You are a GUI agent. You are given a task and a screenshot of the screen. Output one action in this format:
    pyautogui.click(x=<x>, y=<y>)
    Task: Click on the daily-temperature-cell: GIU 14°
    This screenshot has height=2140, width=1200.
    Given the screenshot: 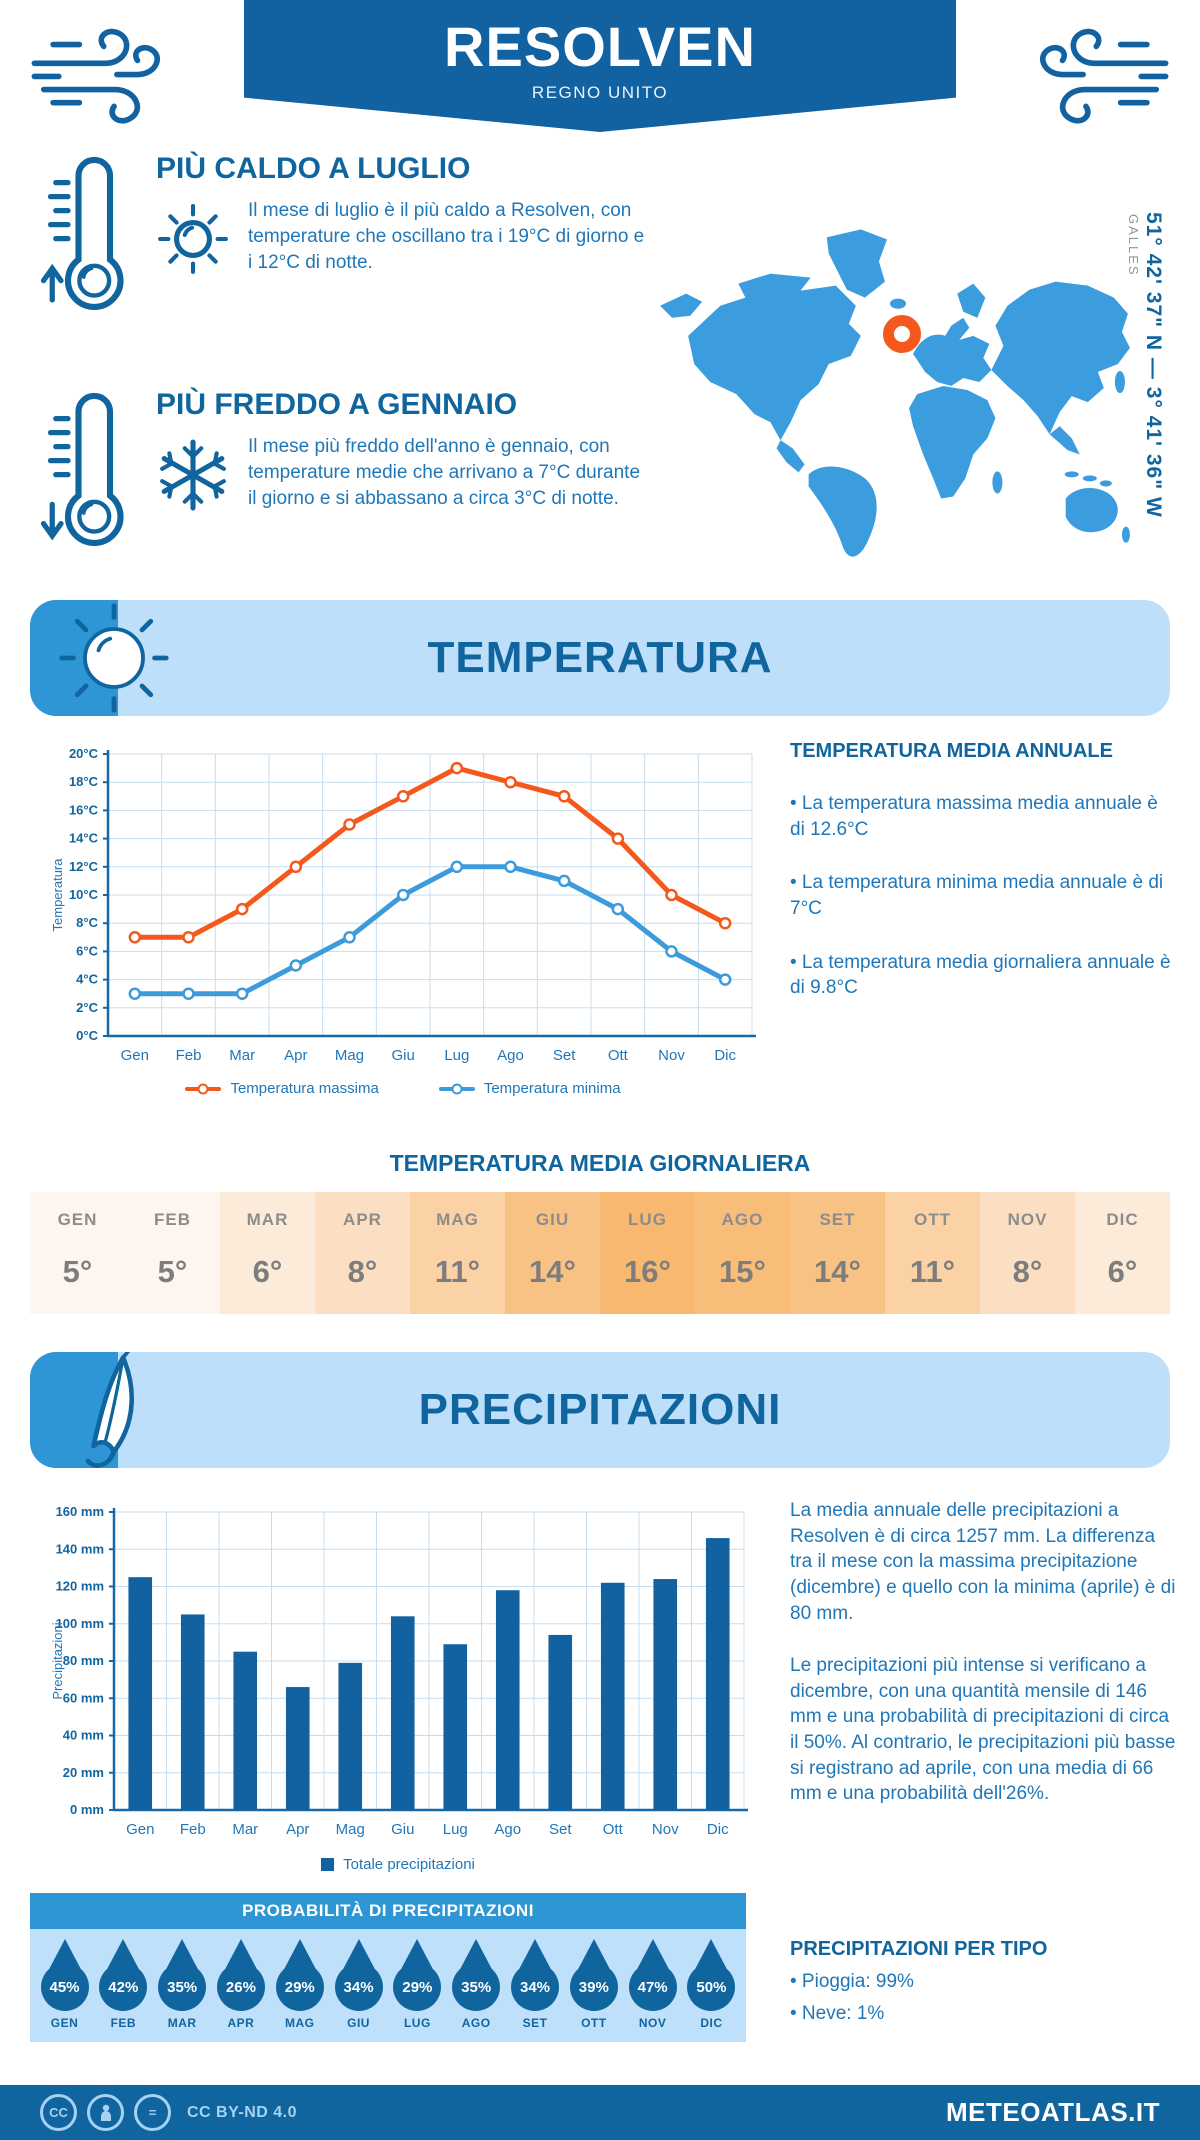 What is the action you would take?
    pyautogui.click(x=552, y=1253)
    